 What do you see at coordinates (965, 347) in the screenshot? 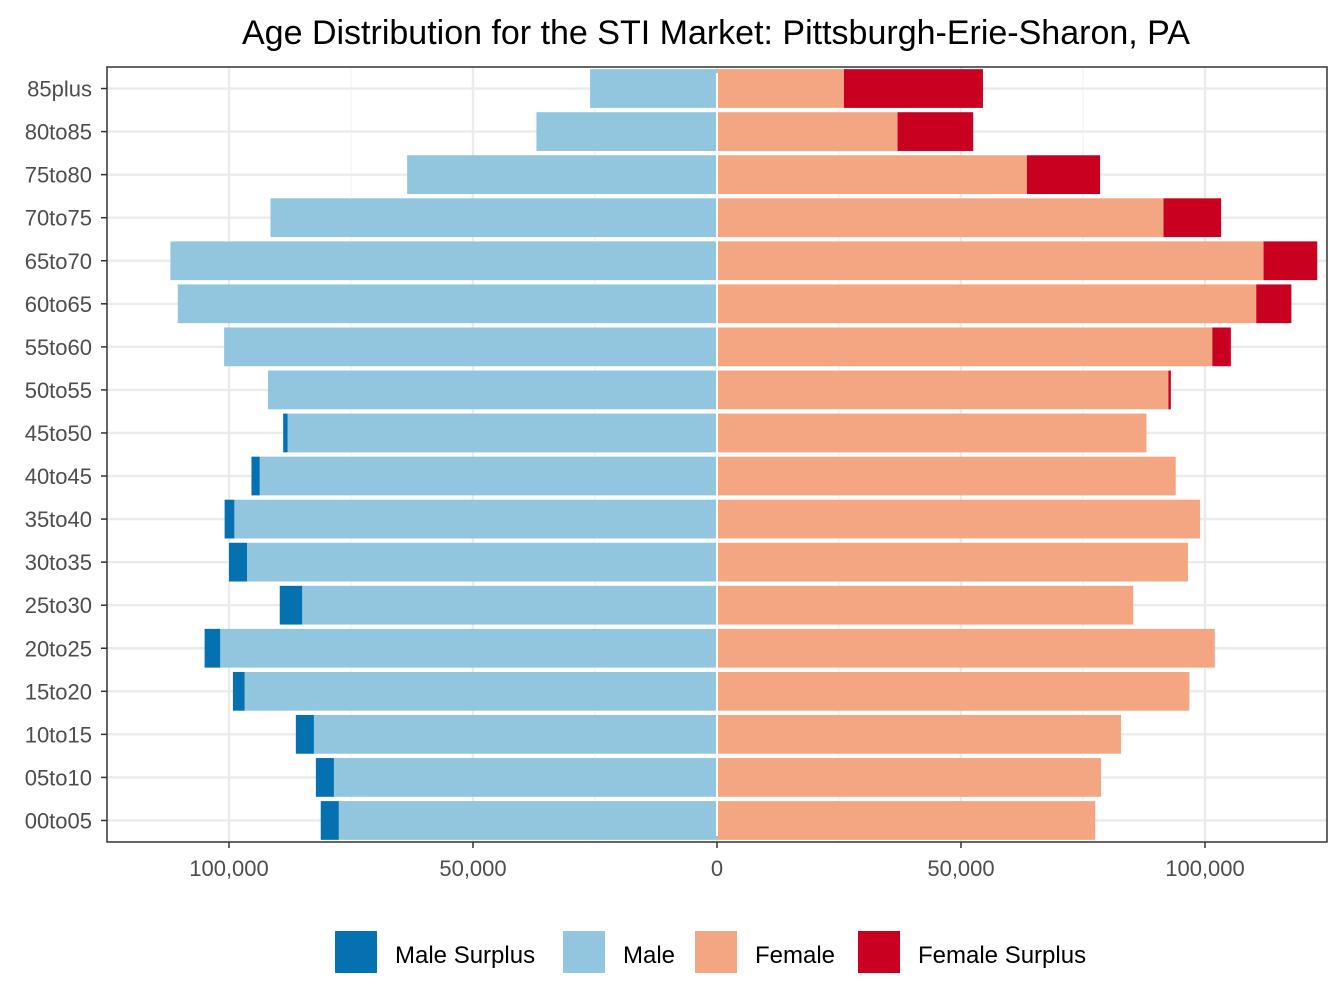
I see `bar-female-55to60` at bounding box center [965, 347].